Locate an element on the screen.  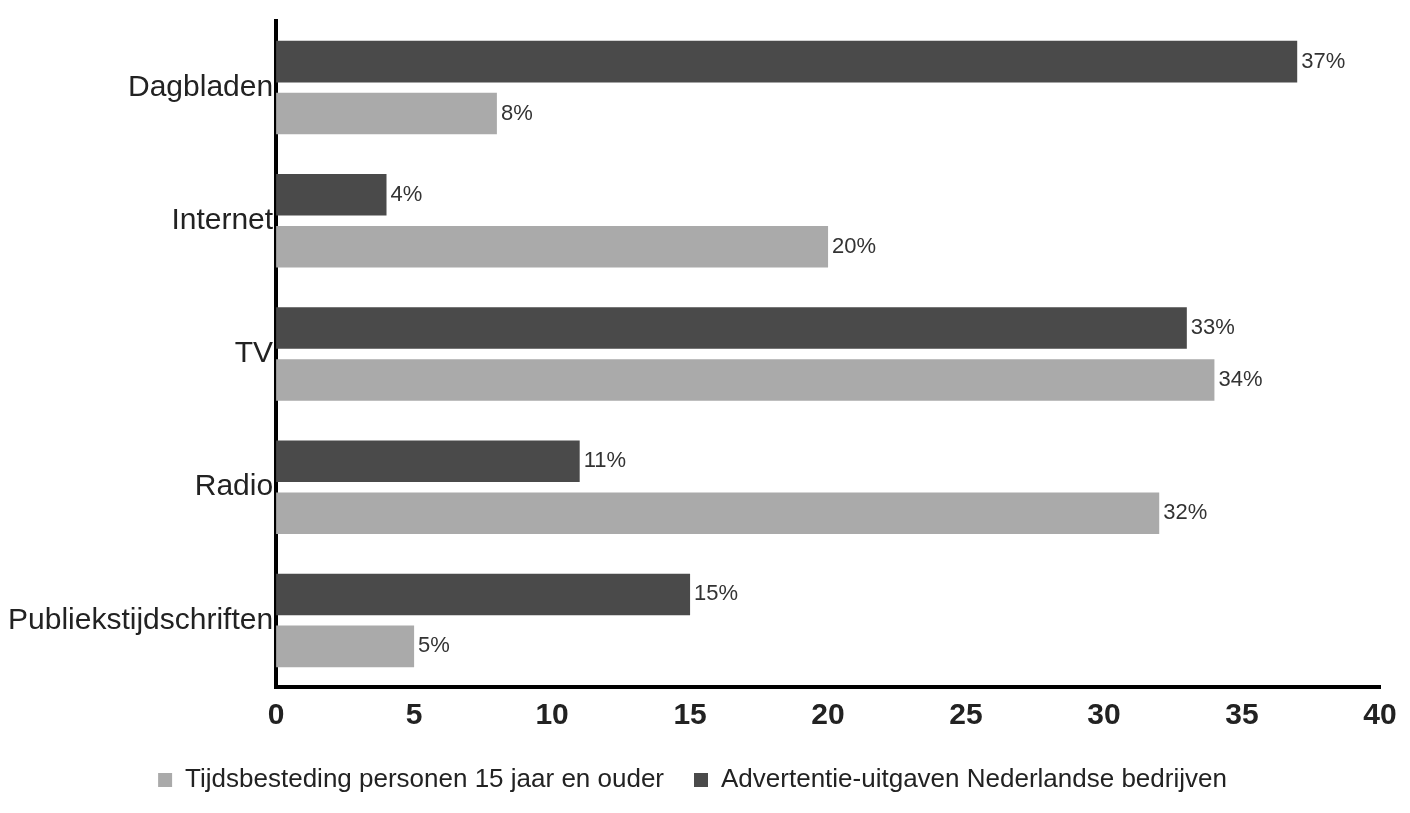
y-tick-label: Dagbladen is located at coordinates (201, 85).